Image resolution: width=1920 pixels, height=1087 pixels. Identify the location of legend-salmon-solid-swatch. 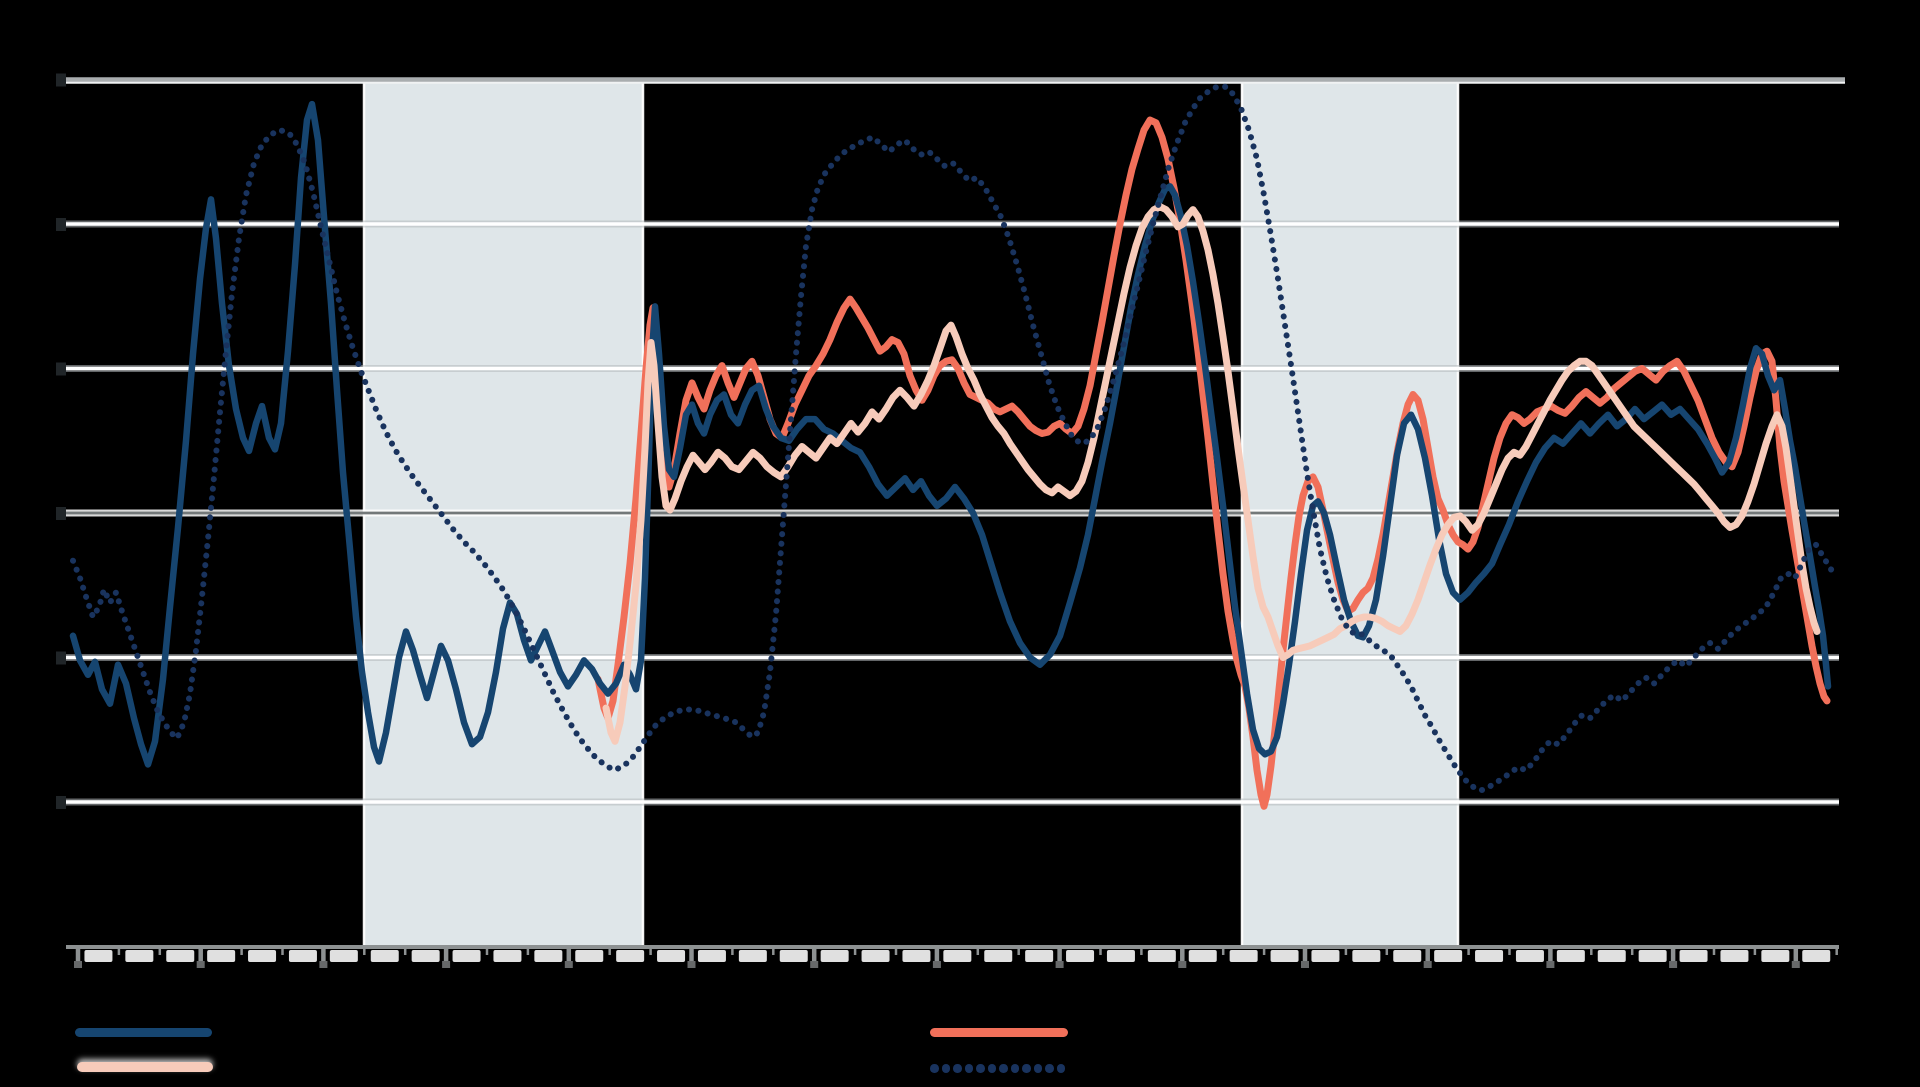
(999, 1032).